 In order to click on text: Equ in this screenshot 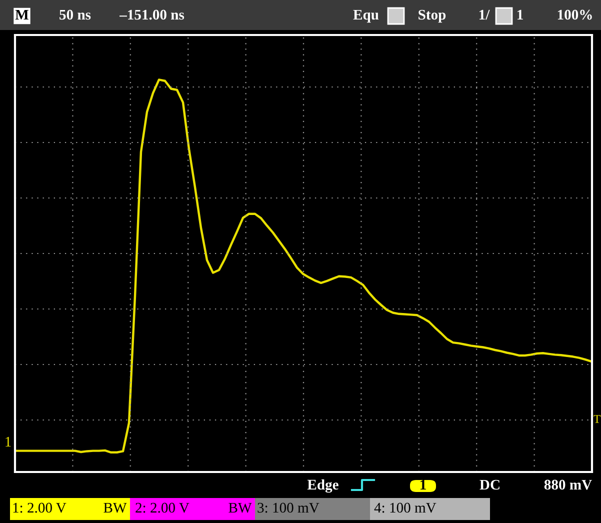, I will do `click(366, 16)`.